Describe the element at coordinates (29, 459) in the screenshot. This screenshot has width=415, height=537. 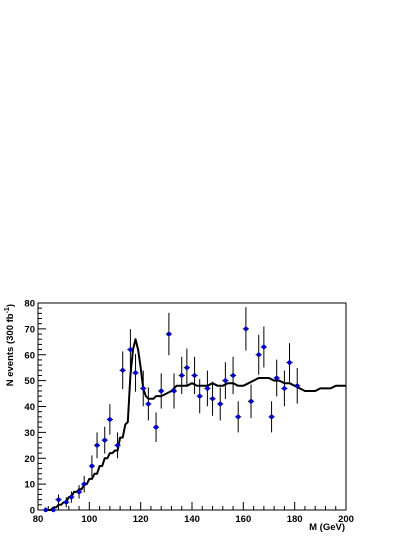
I see `y-tick-label: 20` at that location.